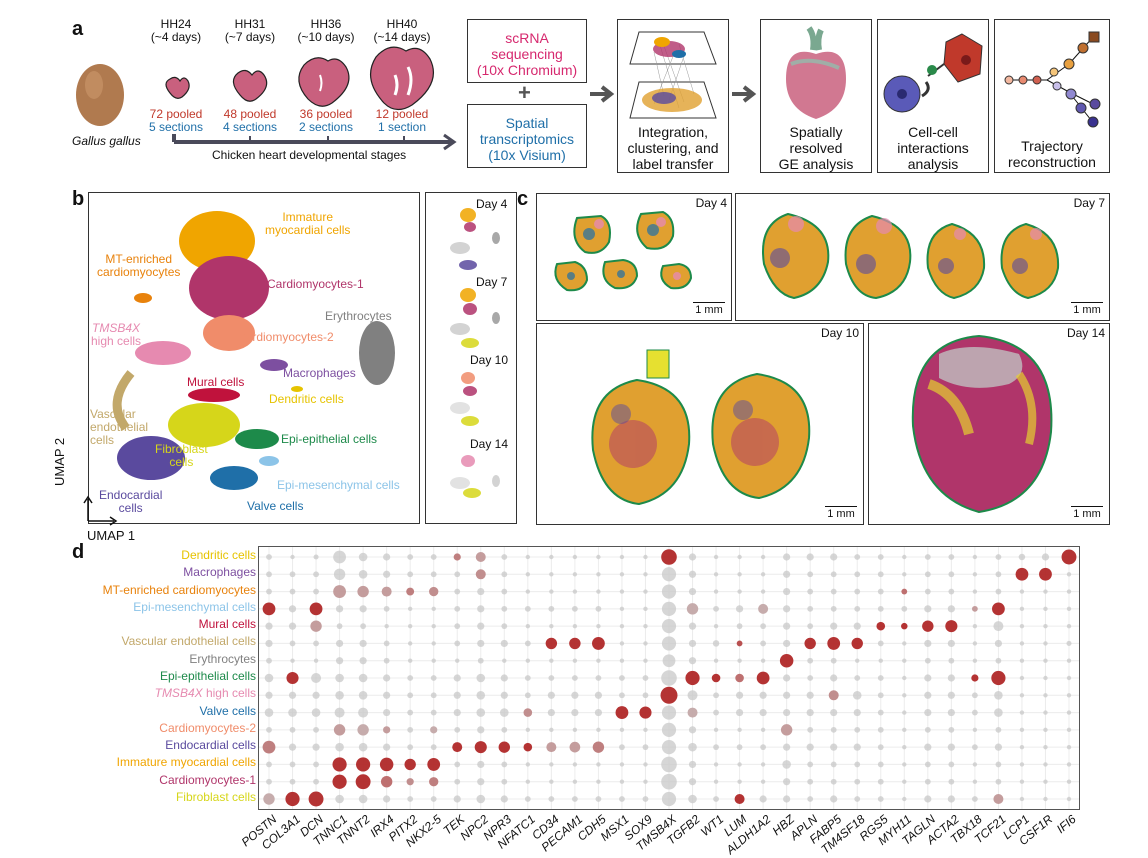  What do you see at coordinates (551, 643) in the screenshot?
I see `dot-vascular-endothelial-cells-cd34` at bounding box center [551, 643].